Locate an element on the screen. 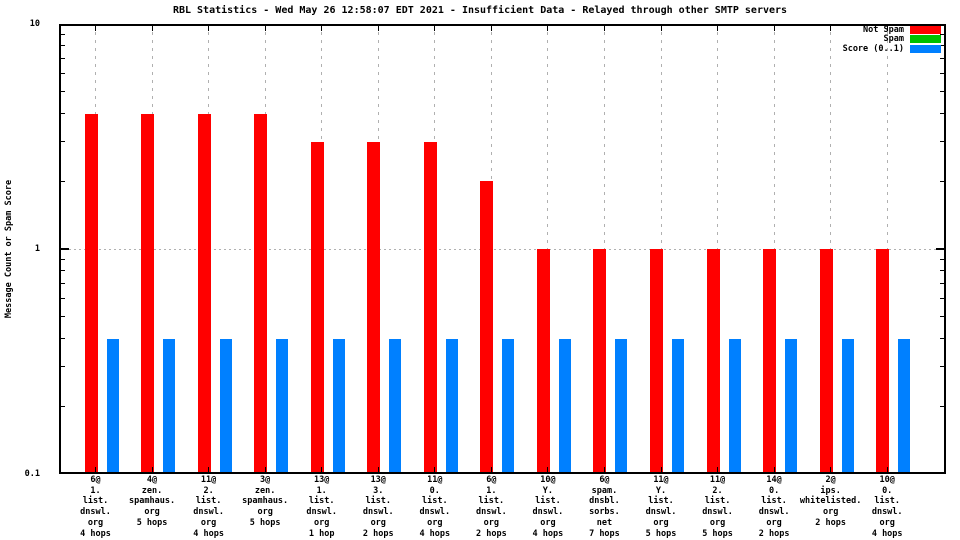  x-axis-label: 13@ 1. list. dnswl. org 1 hop is located at coordinates (322, 507).